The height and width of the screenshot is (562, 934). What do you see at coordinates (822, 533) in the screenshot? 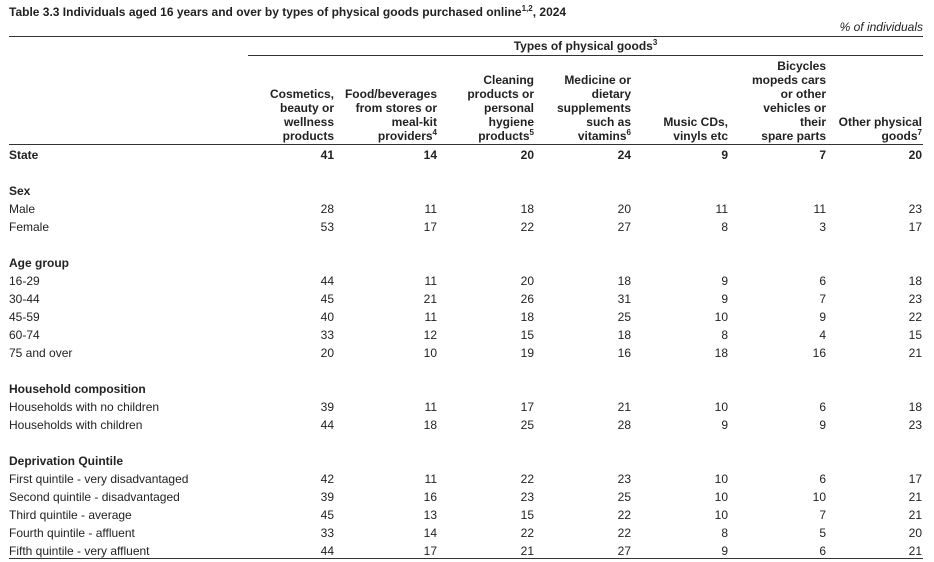
I see `table-cell: 5` at bounding box center [822, 533].